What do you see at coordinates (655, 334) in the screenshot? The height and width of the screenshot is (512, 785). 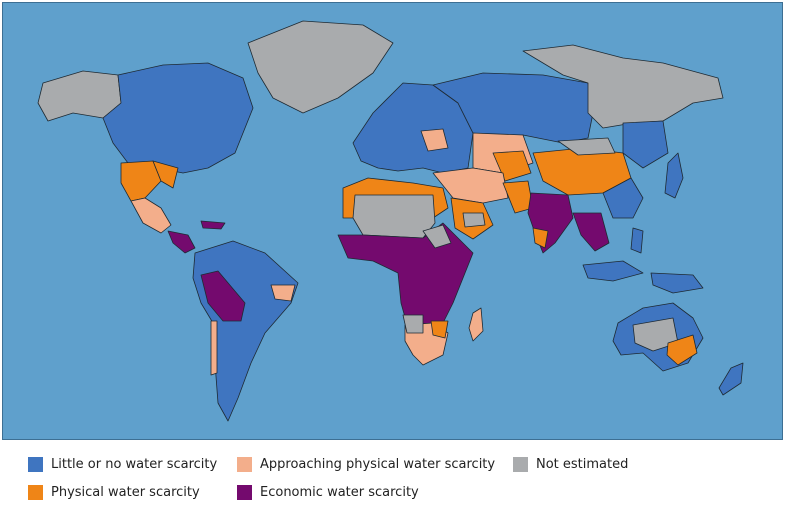 I see `australia-interior` at bounding box center [655, 334].